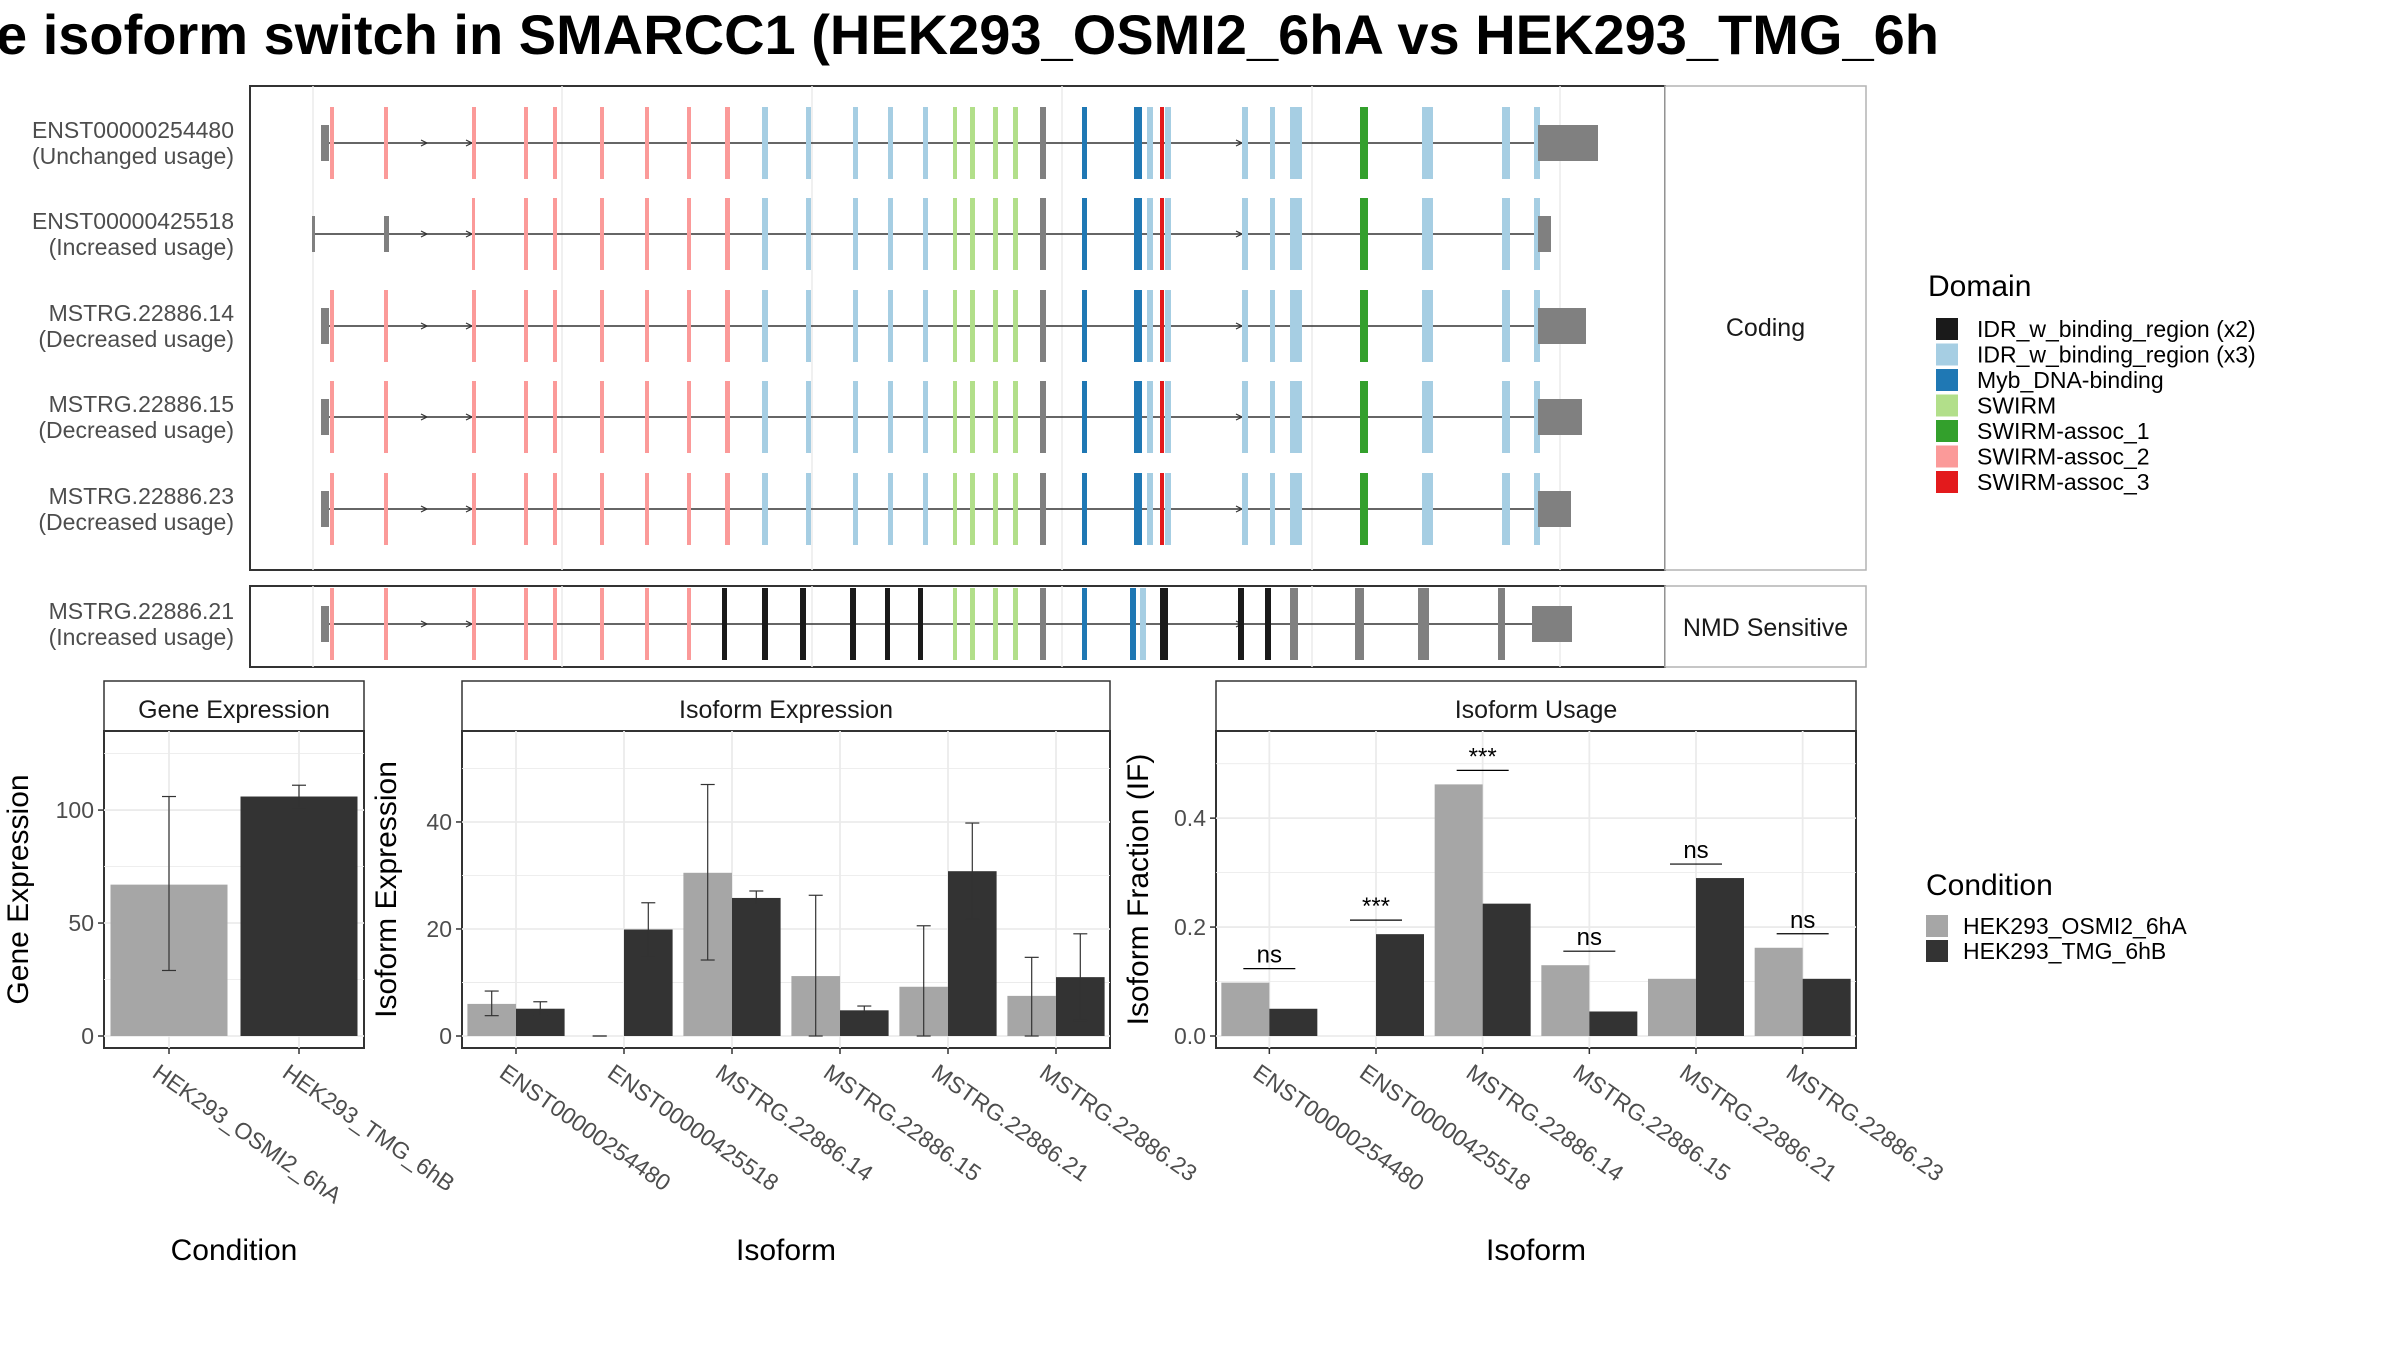  I want to click on nmd-strip-label: NMD Sensitive, so click(1765, 628).